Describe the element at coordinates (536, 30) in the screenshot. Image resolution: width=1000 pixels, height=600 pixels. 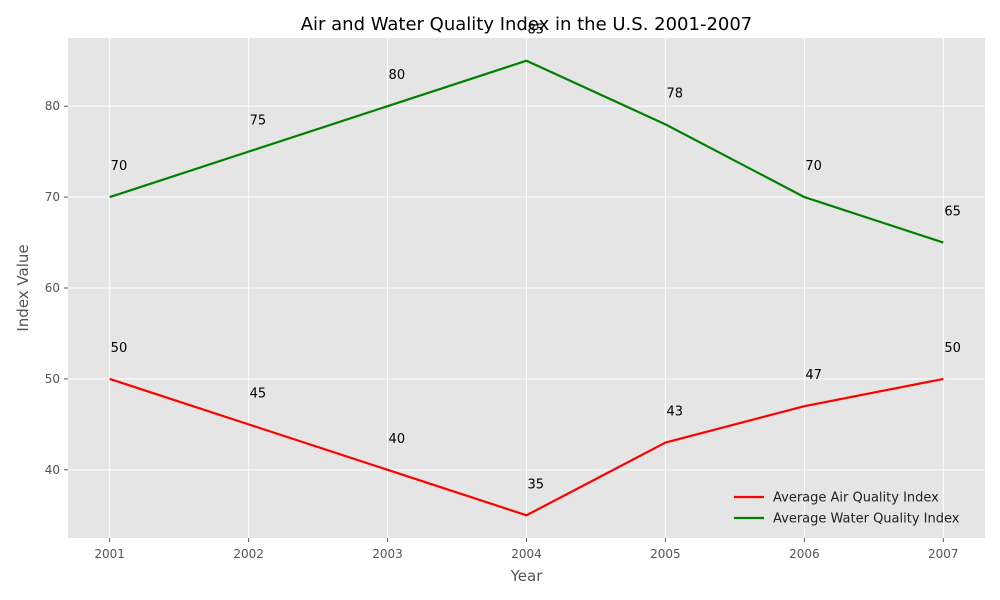
I see `data-label: 85` at that location.